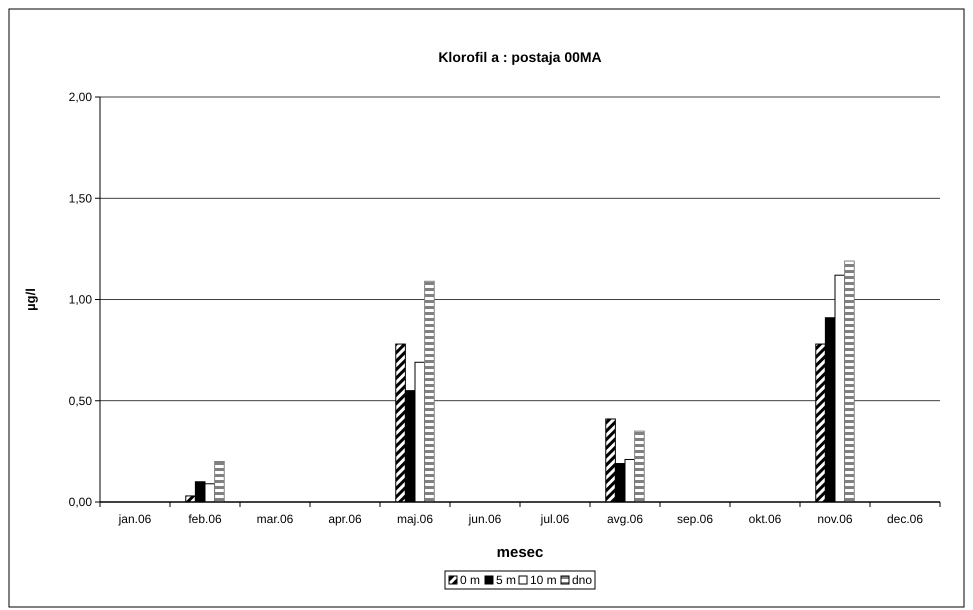 The width and height of the screenshot is (973, 610). What do you see at coordinates (415, 519) in the screenshot?
I see `x-tick-label: maj.06` at bounding box center [415, 519].